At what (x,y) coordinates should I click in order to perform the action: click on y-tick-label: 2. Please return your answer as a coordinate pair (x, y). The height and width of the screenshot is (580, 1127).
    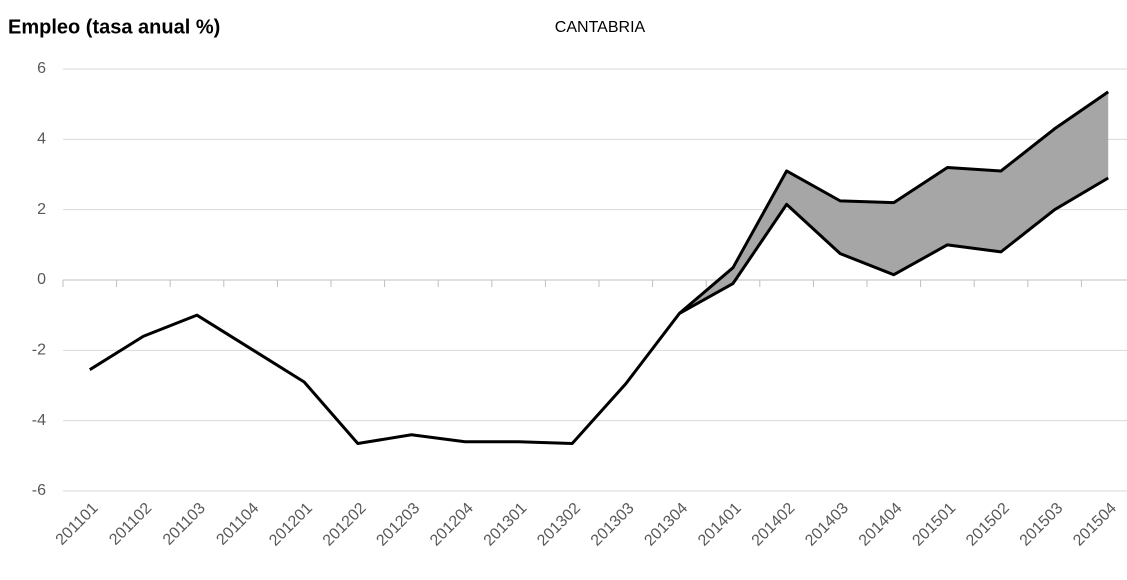
    Looking at the image, I should click on (41, 209).